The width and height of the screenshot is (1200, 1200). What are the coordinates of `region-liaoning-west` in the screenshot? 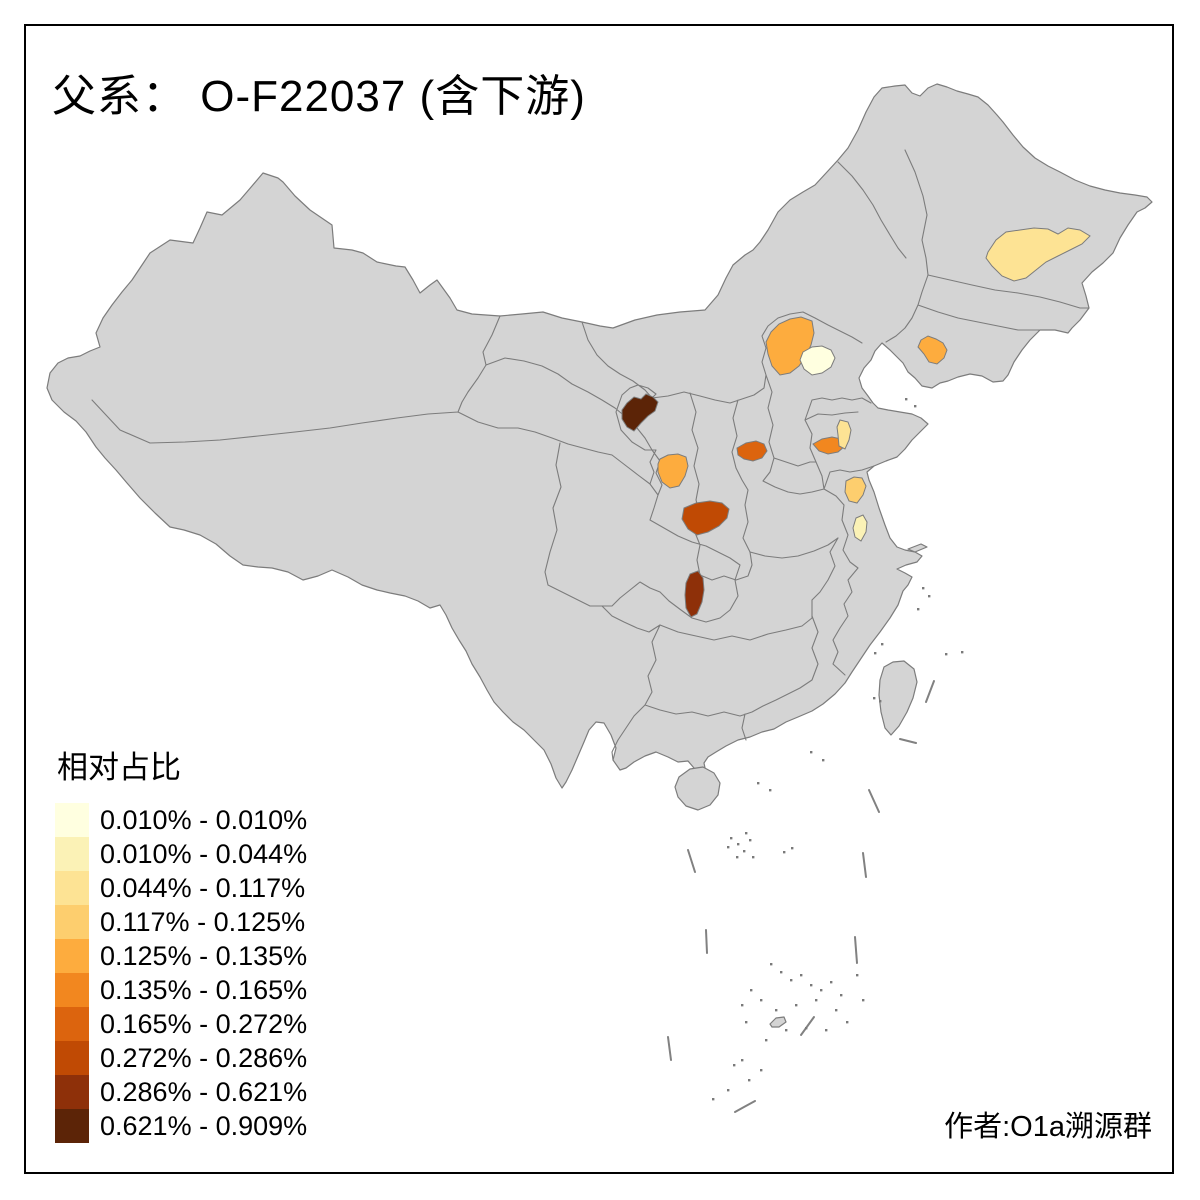 It's located at (932, 350).